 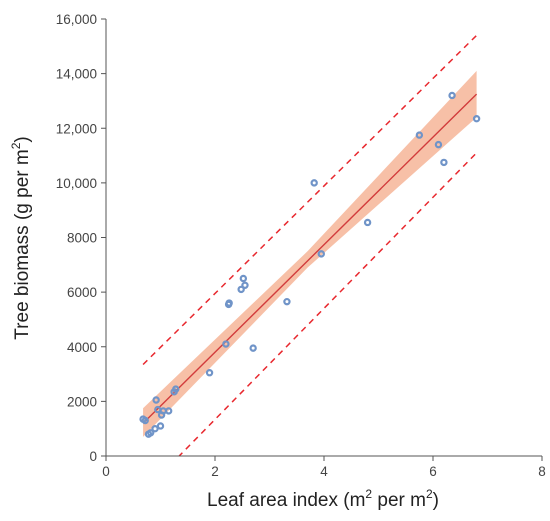 I want to click on y-axis-title-text: Tree biomass (g per m, so click(x=22, y=244).